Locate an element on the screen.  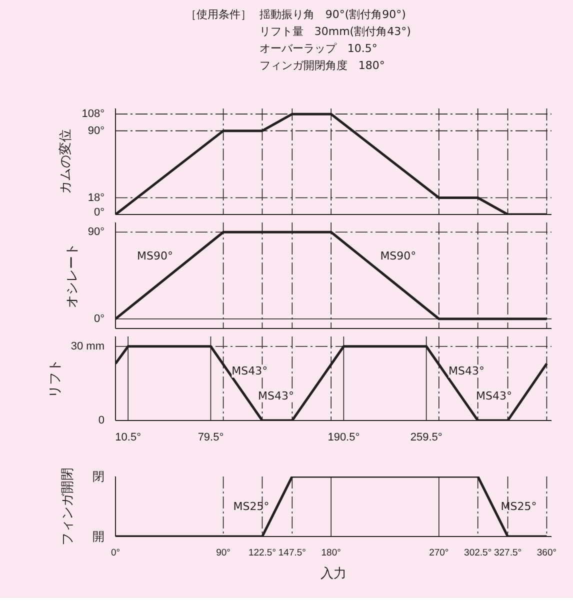
y-tick-label: 0 is located at coordinates (101, 420).